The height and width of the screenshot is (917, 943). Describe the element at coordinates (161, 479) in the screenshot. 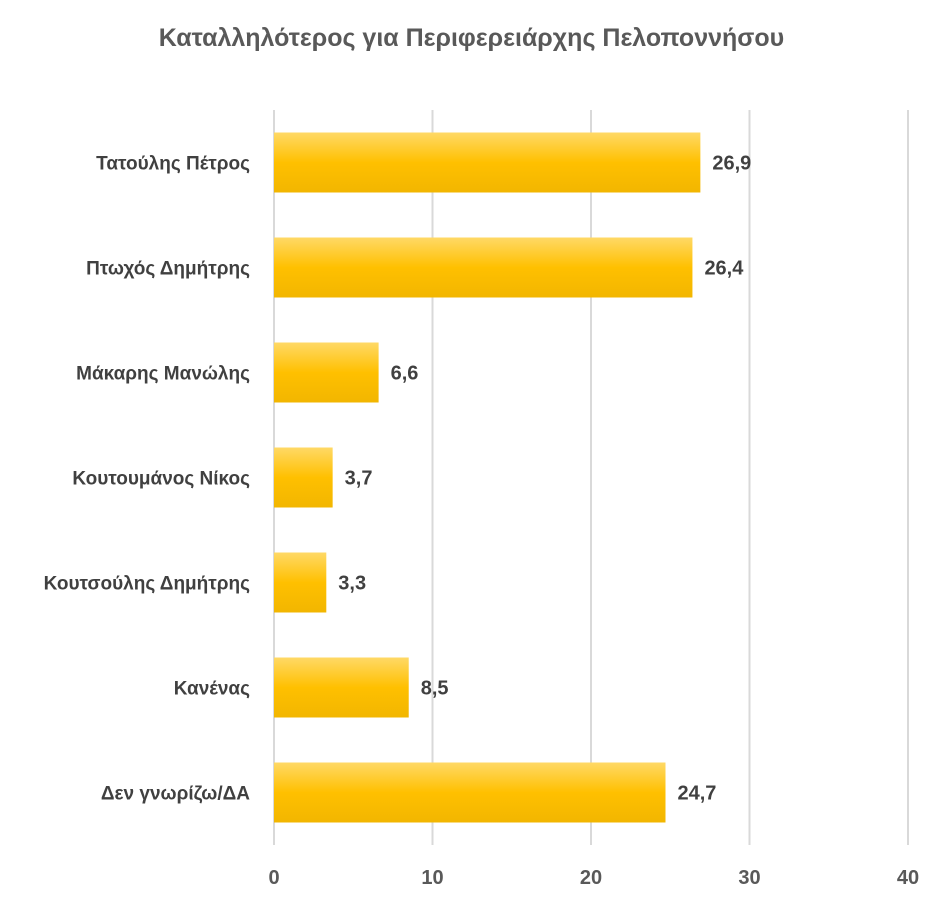

I see `category-label: Κουτουμάνος Νίκος` at that location.